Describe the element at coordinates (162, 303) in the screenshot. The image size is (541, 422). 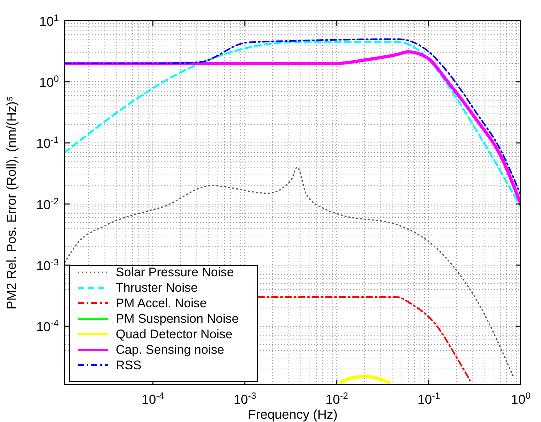
I see `legend-label: PM Accel. Noise` at that location.